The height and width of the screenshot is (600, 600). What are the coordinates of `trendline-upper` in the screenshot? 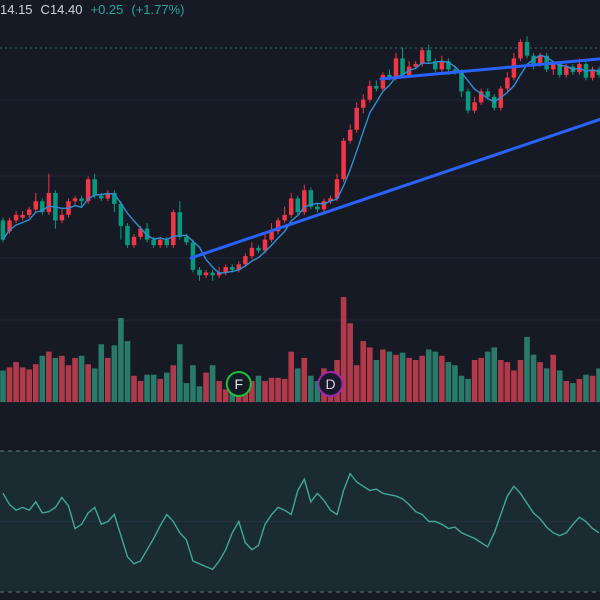 It's located at (489, 69).